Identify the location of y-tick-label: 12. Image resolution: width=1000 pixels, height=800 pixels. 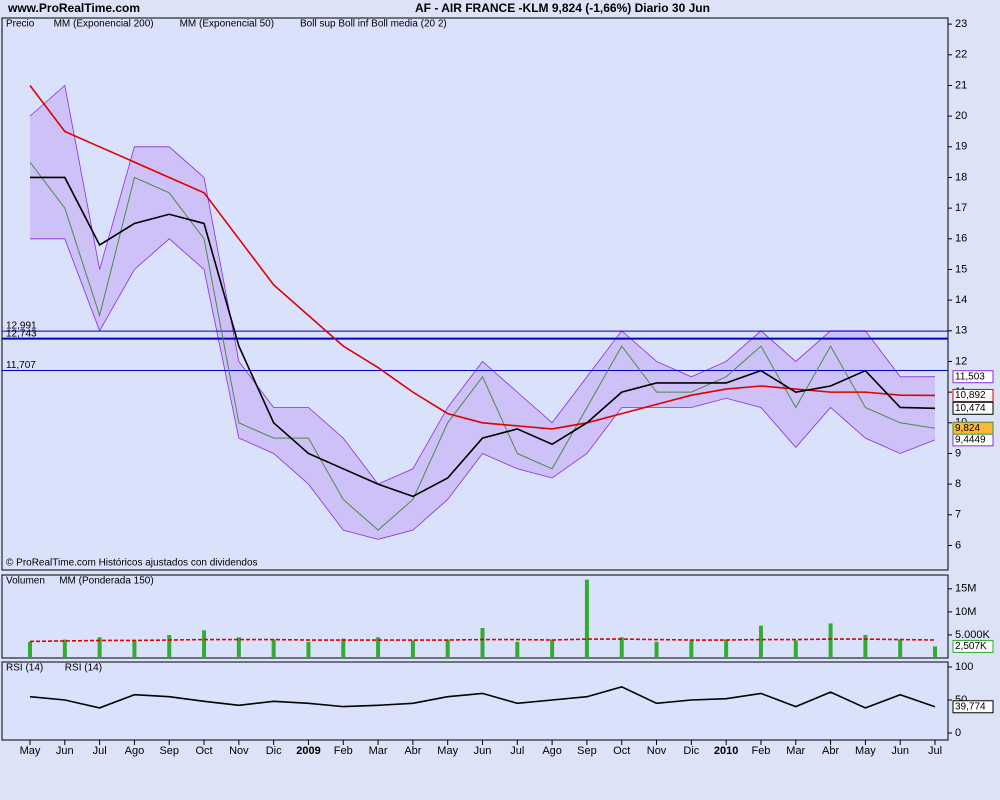
(961, 361).